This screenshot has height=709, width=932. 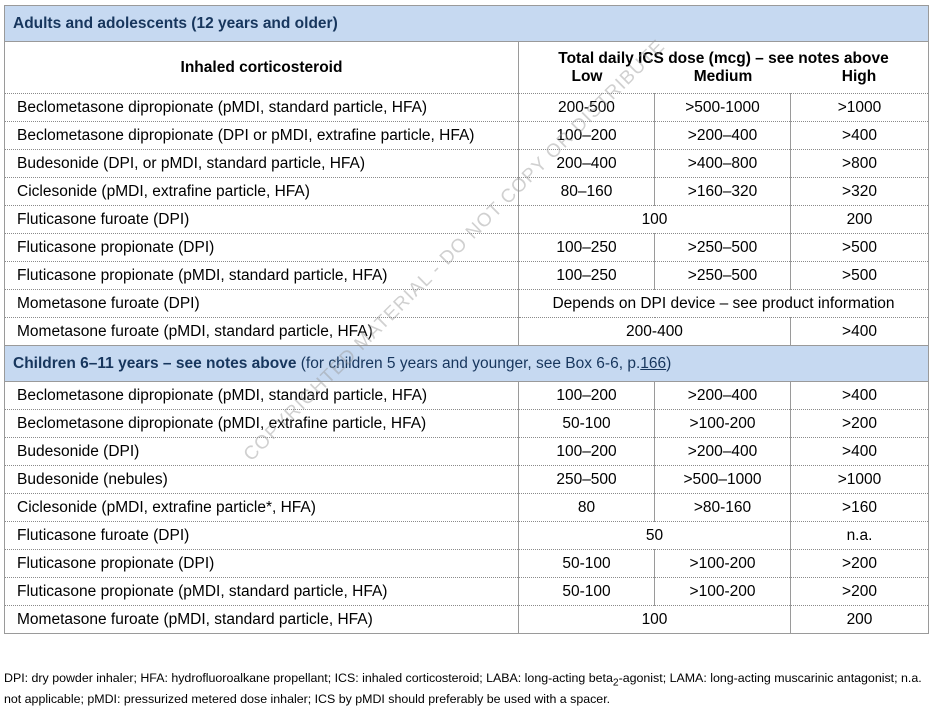 I want to click on dose-cell: 200-500, so click(x=586, y=107).